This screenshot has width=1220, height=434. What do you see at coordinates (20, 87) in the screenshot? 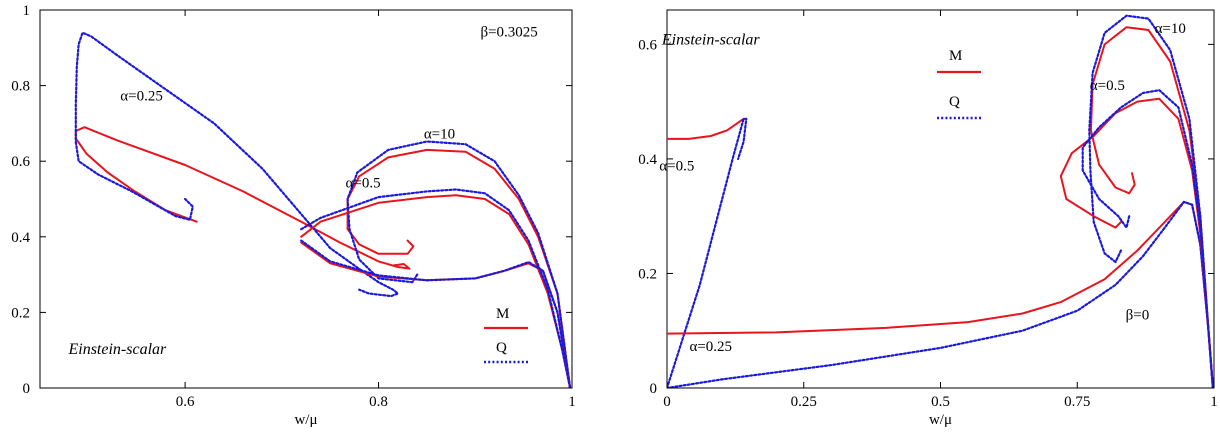
I see `y-tick-label: 0.8` at bounding box center [20, 87].